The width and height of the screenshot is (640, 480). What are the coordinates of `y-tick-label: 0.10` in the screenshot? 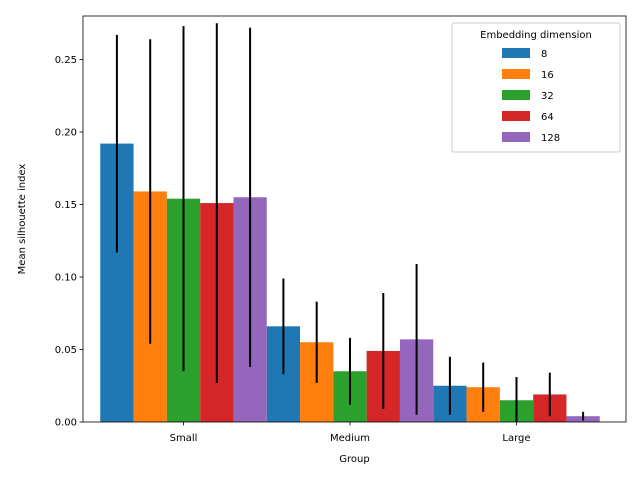 It's located at (66, 278).